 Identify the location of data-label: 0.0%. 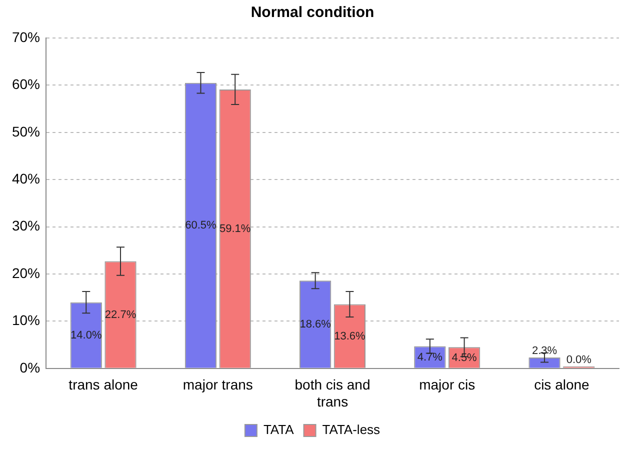
(579, 360).